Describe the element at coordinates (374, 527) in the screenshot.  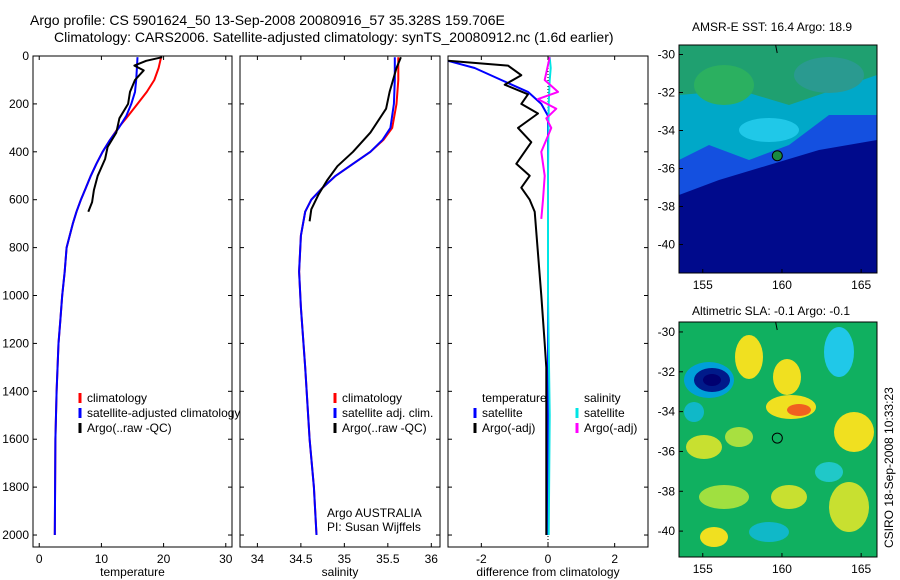
I see `credit-line2: PI: Susan Wijffels` at that location.